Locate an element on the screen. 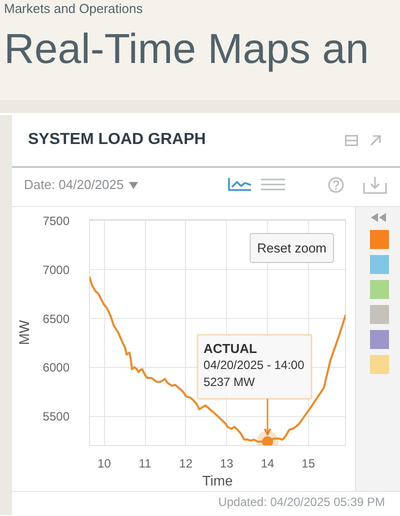 This screenshot has height=516, width=400. annotation: Reset zoom is located at coordinates (292, 248).